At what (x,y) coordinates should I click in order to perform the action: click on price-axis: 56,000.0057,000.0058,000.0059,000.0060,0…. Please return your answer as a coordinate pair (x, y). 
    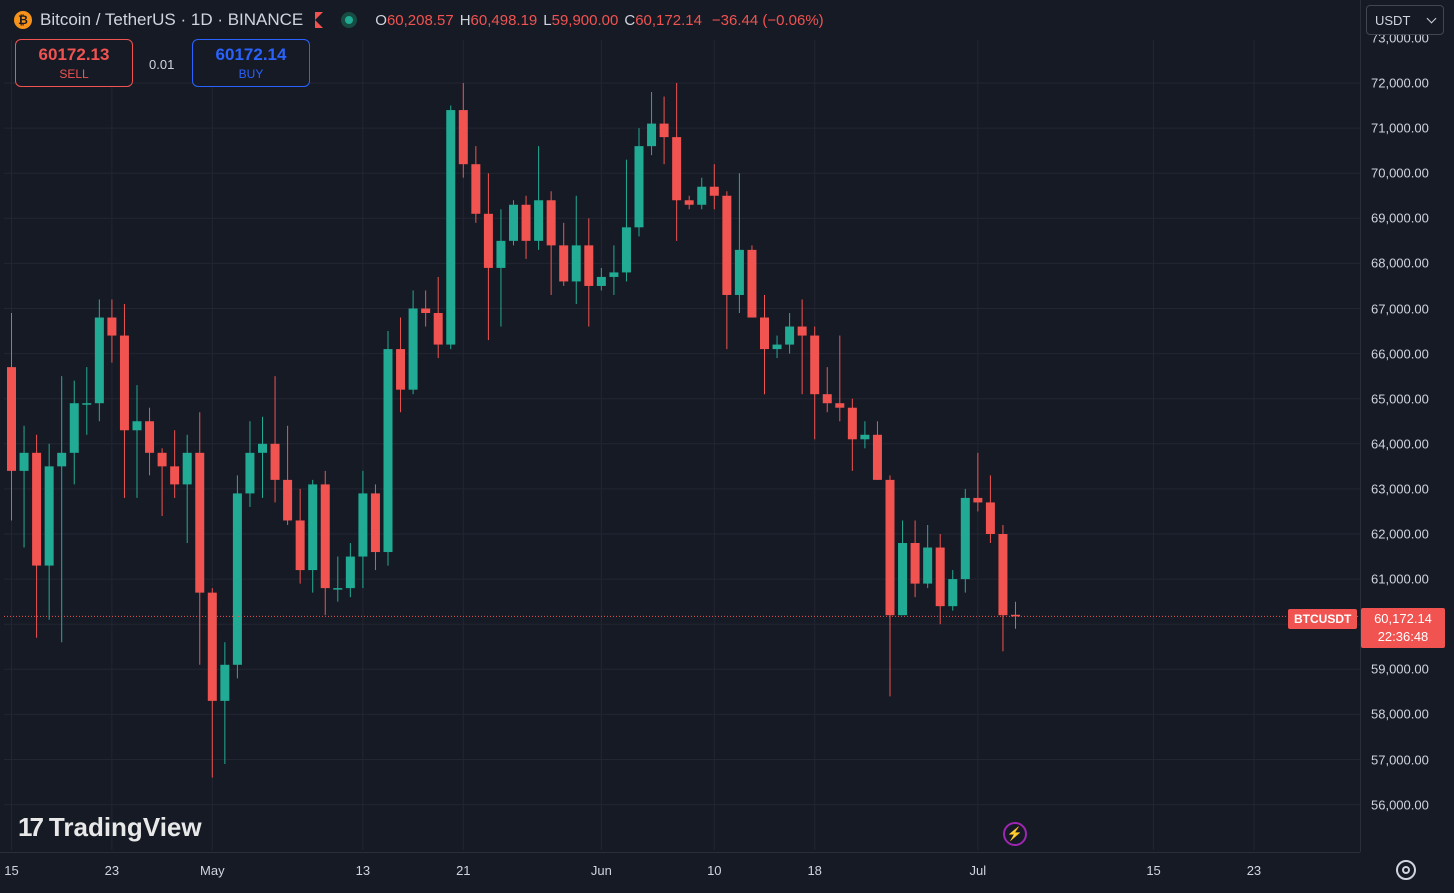
    Looking at the image, I should click on (1407, 426).